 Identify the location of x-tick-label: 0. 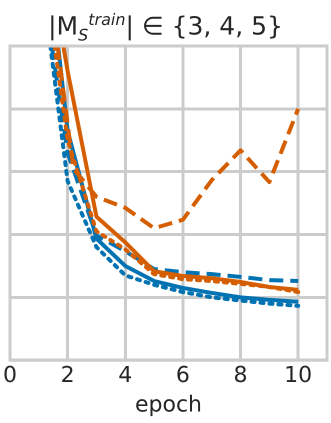
(10, 375).